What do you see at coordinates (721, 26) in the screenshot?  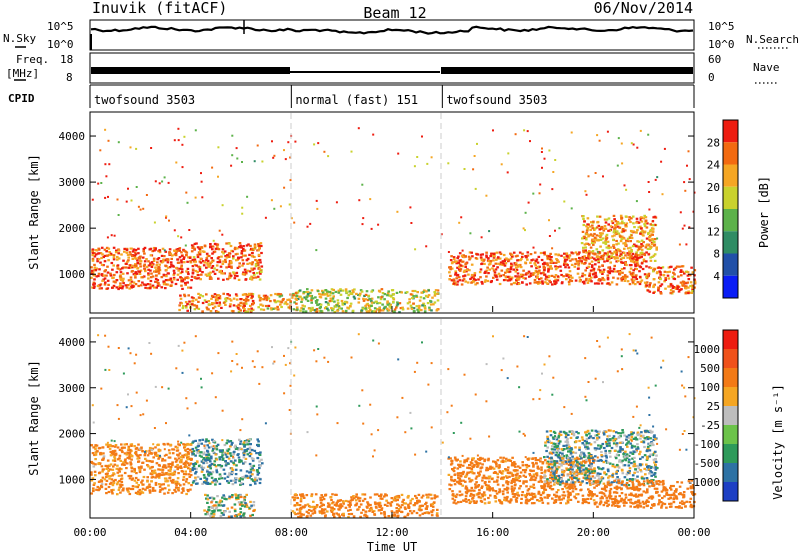 I see `nsearch-tick-high: 10^5` at bounding box center [721, 26].